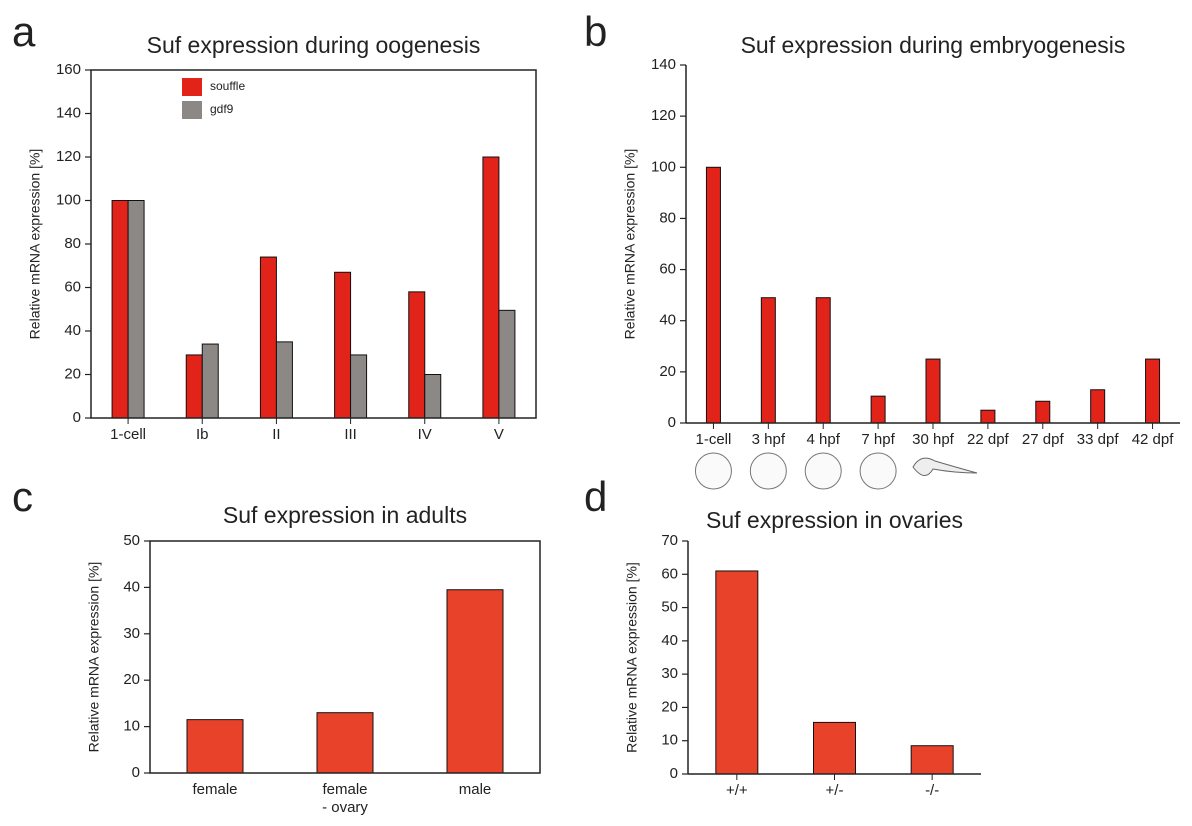 The image size is (1192, 826). I want to click on chart-title: Suf expression in ovaries, so click(834, 520).